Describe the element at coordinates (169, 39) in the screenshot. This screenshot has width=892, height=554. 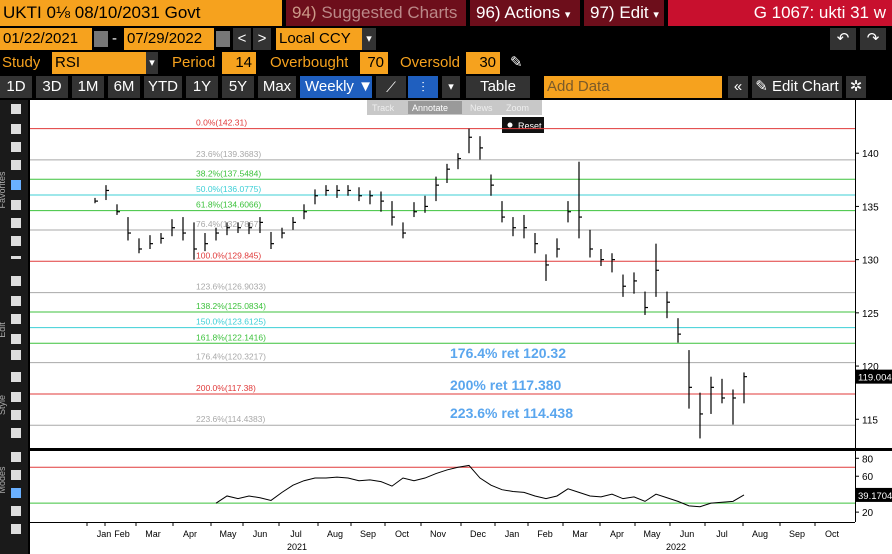
I see `end-date: 07/29/2022` at that location.